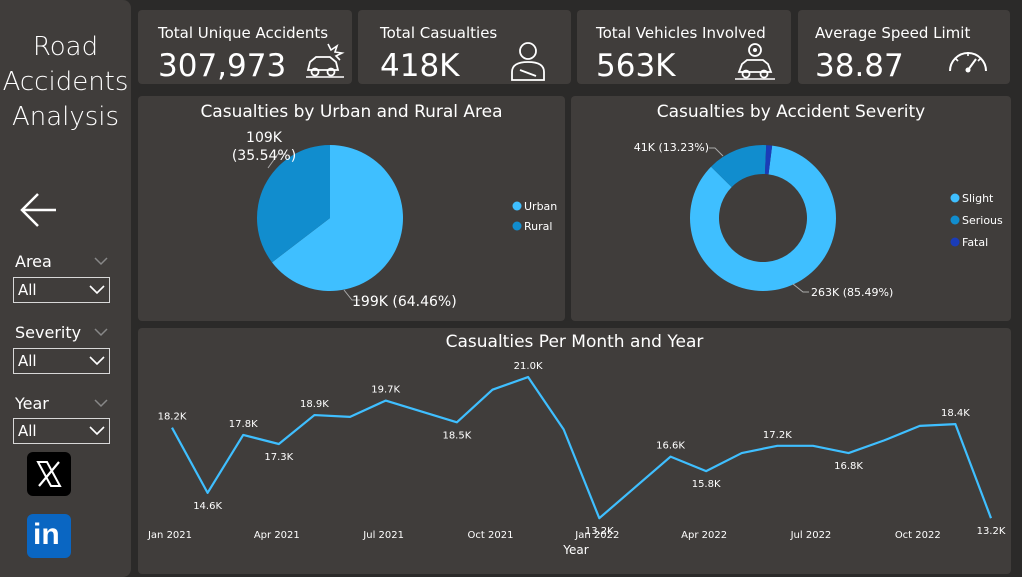 The image size is (1022, 577). Describe the element at coordinates (243, 424) in the screenshot. I see `data-label: 17.8K` at that location.